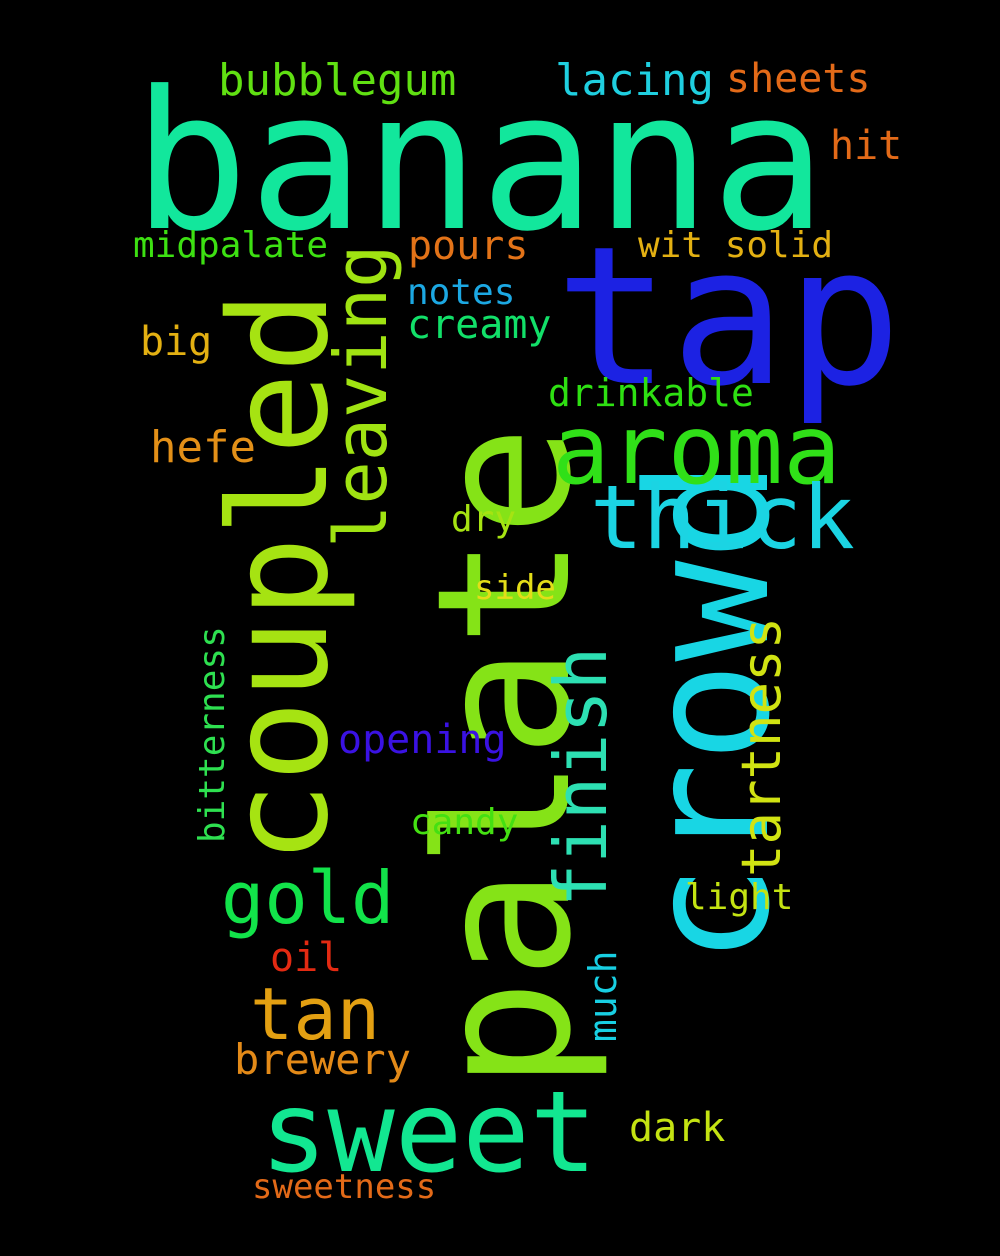  Describe the element at coordinates (203, 447) in the screenshot. I see `word-hefe: hefe` at that location.